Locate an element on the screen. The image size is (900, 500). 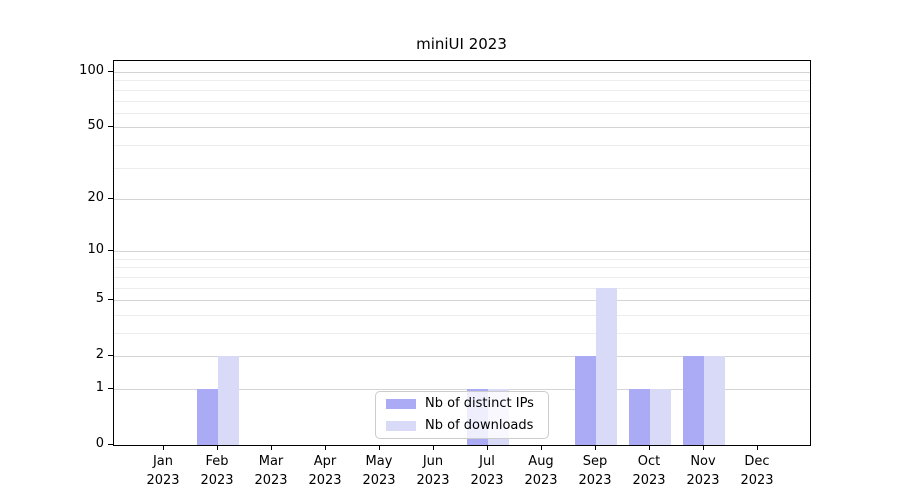
x-label-month: Jun is located at coordinates (433, 461).